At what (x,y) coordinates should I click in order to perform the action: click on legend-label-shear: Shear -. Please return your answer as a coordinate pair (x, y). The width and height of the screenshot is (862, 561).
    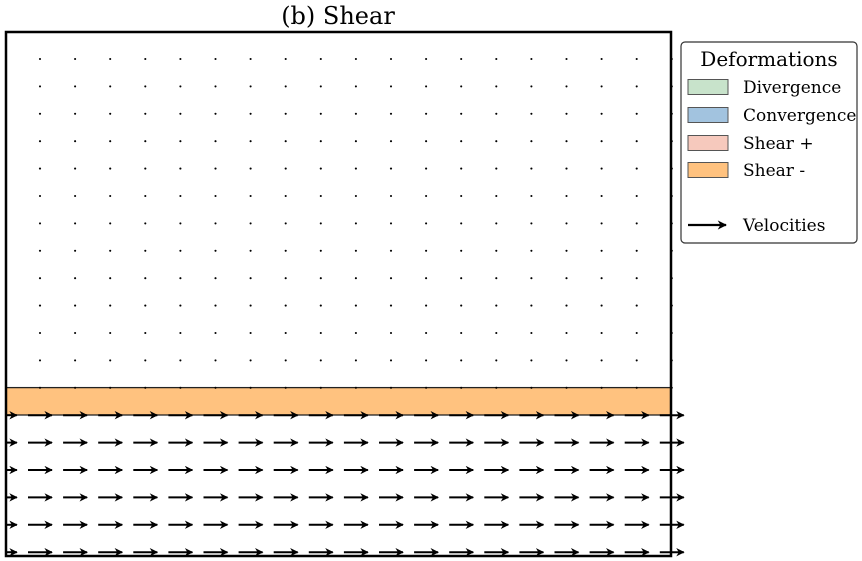
    Looking at the image, I should click on (774, 171).